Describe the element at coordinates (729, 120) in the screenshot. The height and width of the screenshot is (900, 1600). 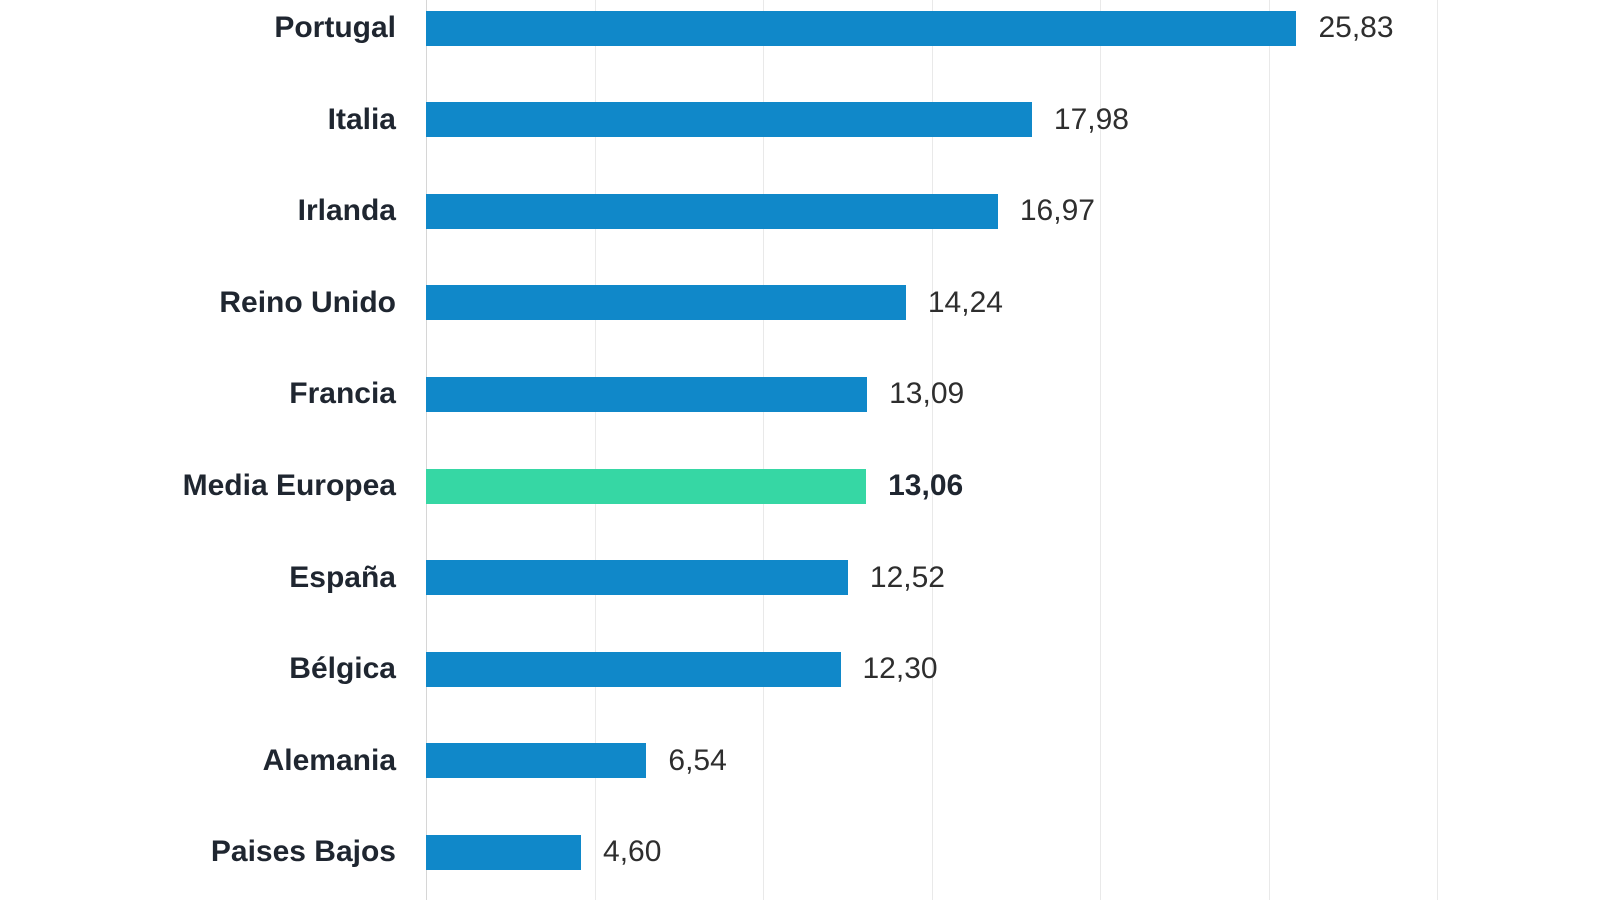
I see `bar-italia` at that location.